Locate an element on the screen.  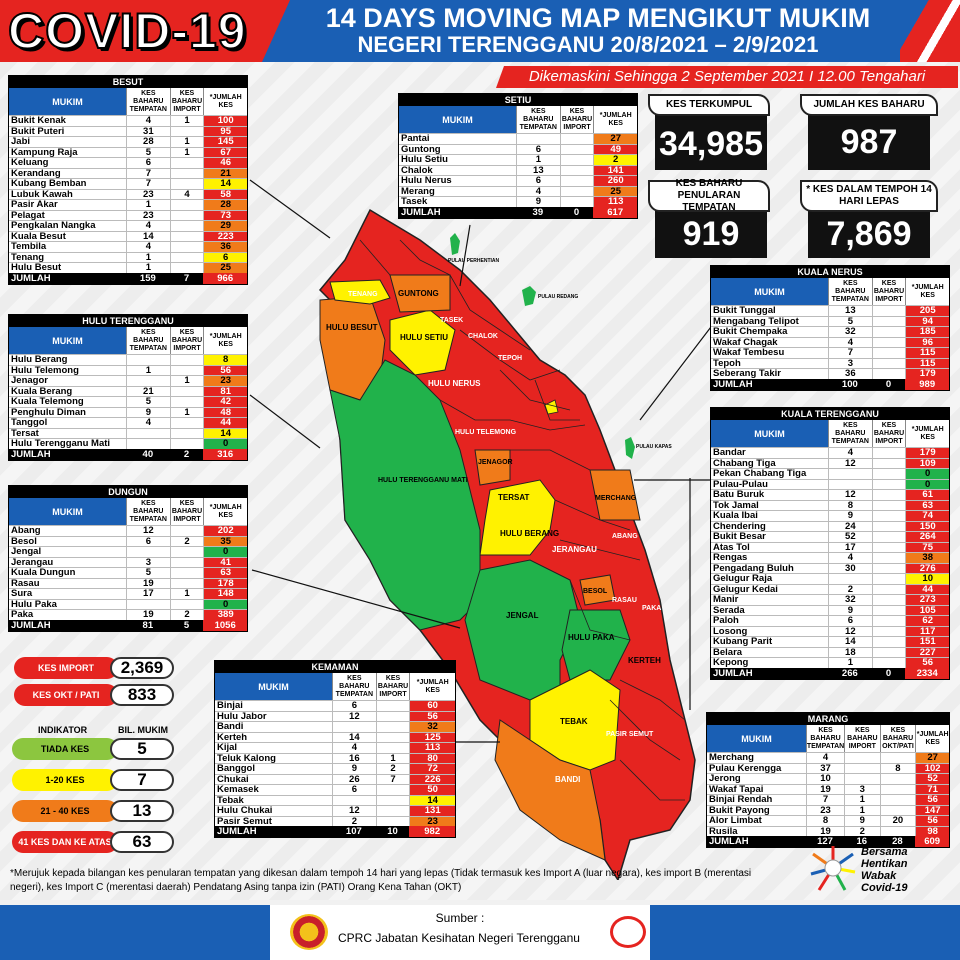
table-row: Hulu Besut 1 25 is located at coordinates (128, 267).